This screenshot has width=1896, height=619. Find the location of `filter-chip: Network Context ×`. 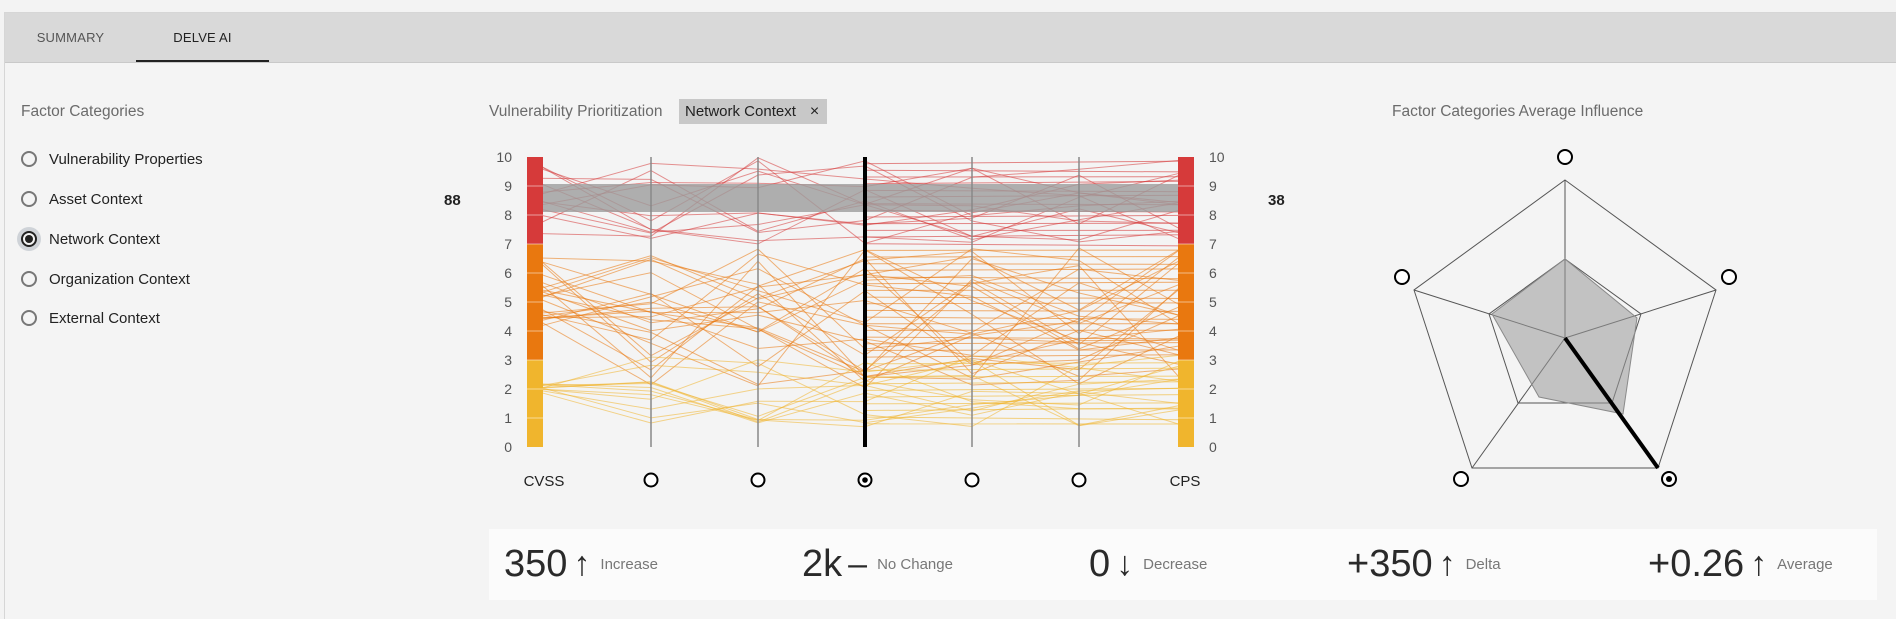

filter-chip: Network Context × is located at coordinates (753, 111).